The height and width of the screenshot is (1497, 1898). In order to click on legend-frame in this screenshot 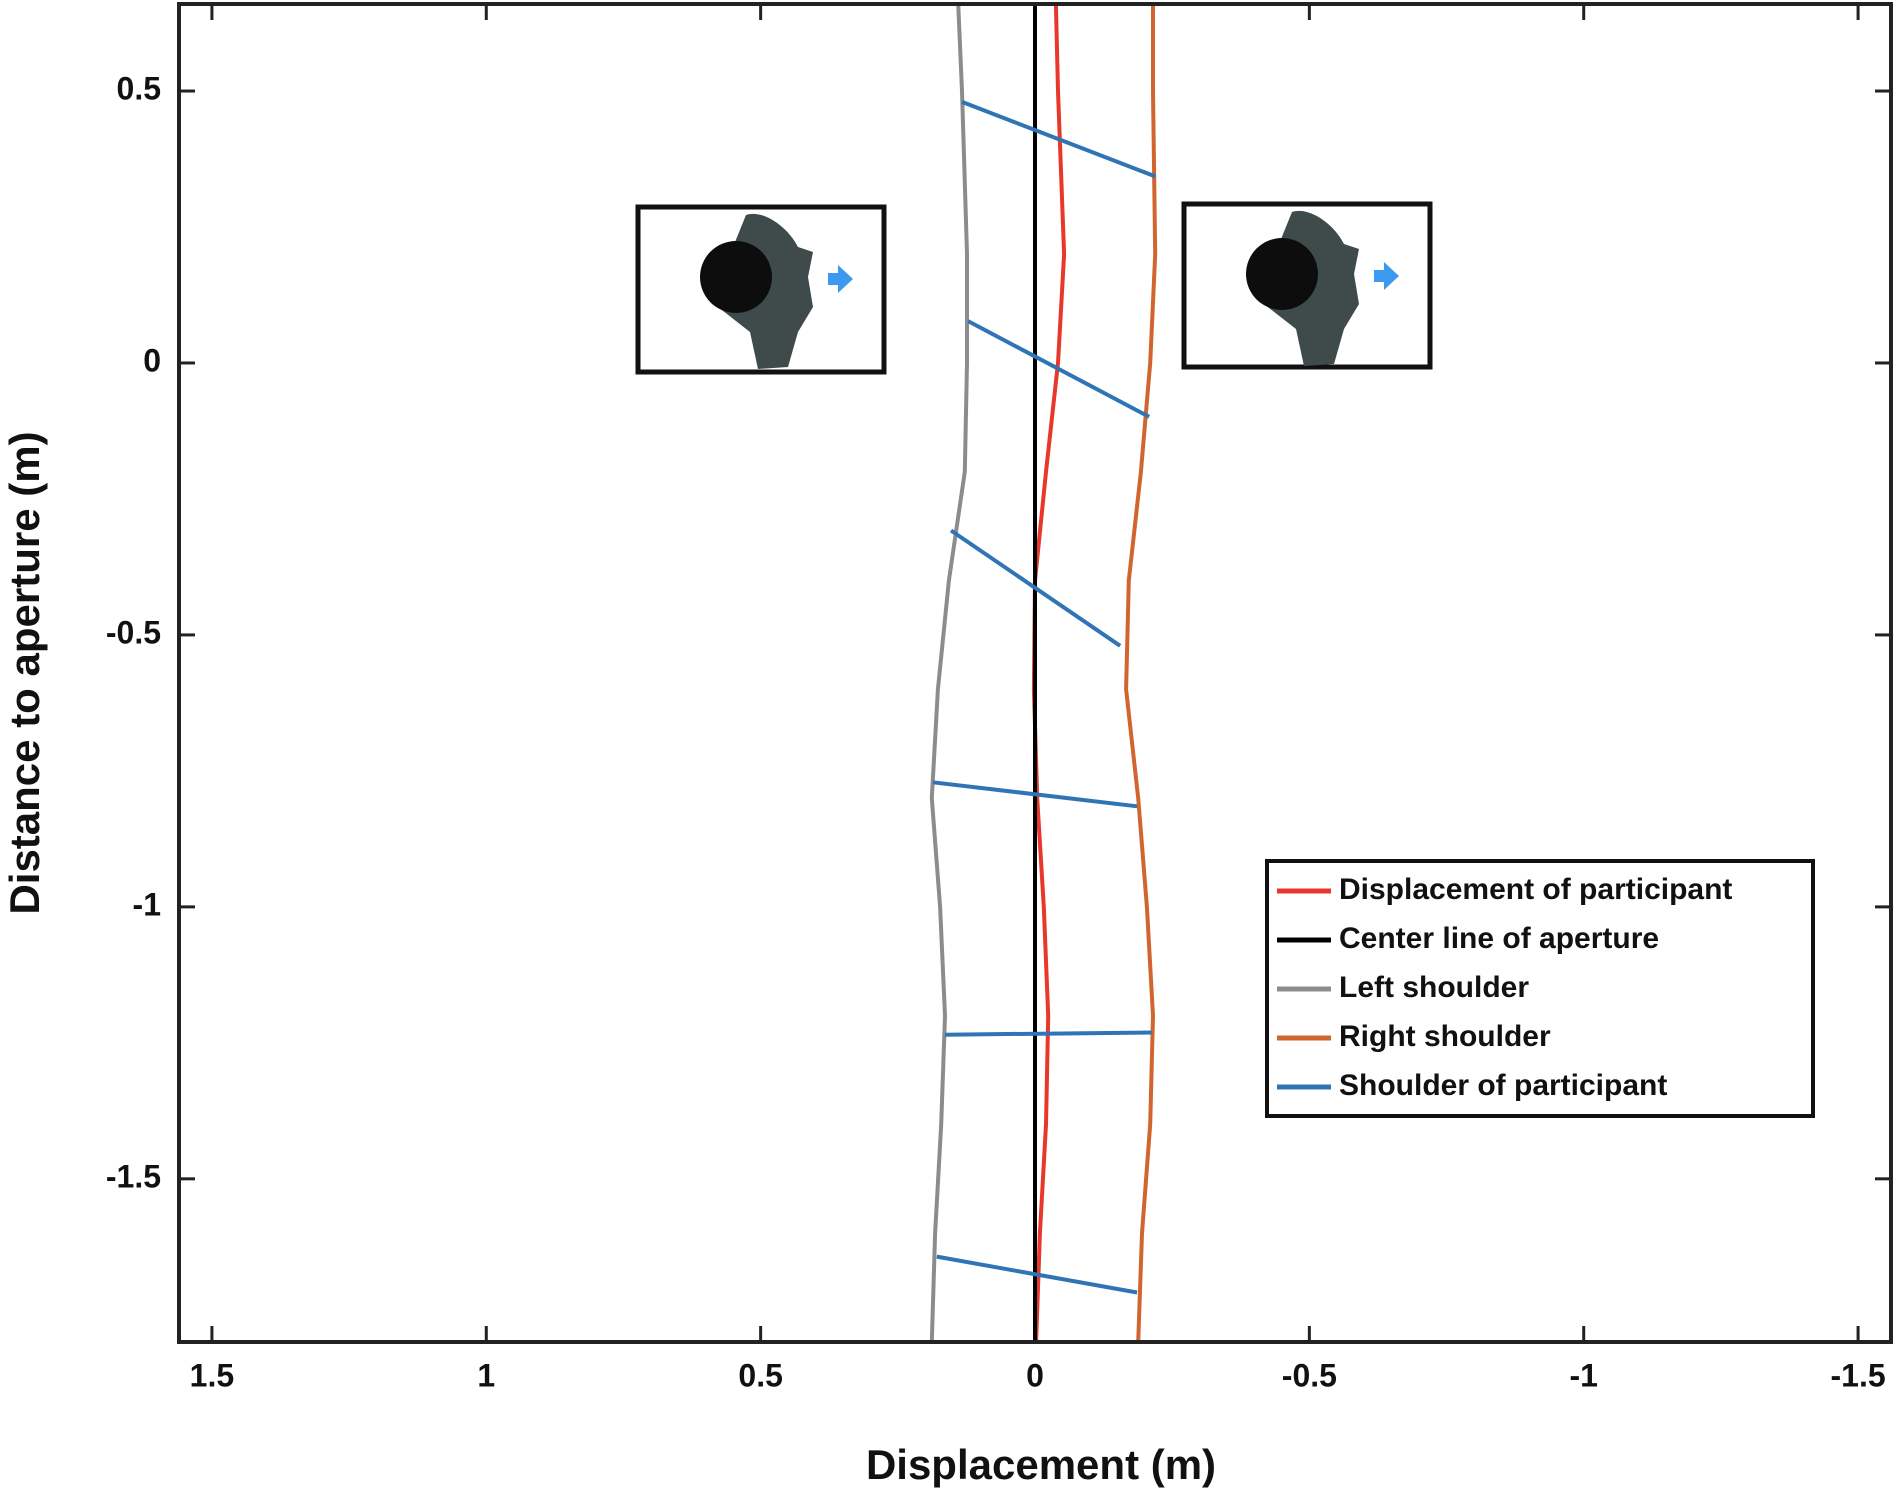, I will do `click(1540, 988)`.